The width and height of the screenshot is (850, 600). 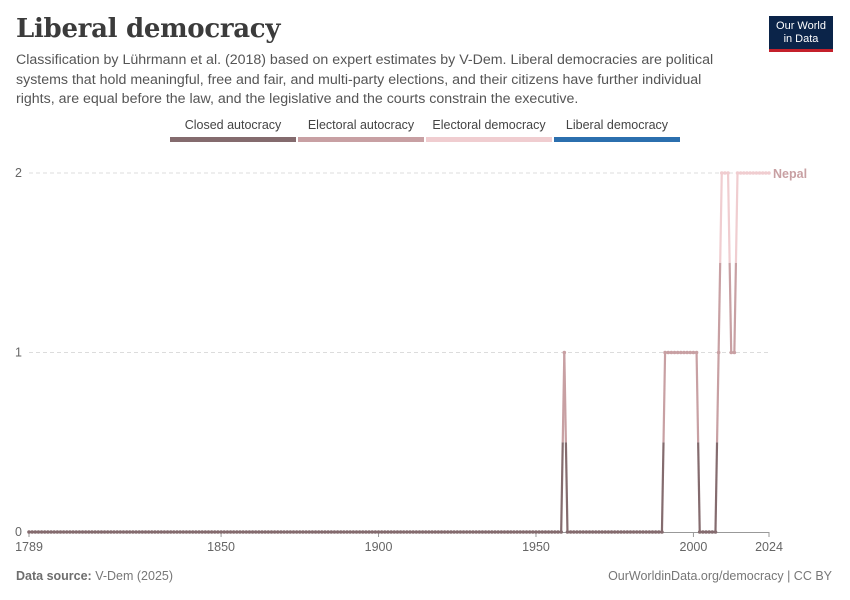 I want to click on legend-item-closed-autocracy: Closed autocracy, so click(x=233, y=130).